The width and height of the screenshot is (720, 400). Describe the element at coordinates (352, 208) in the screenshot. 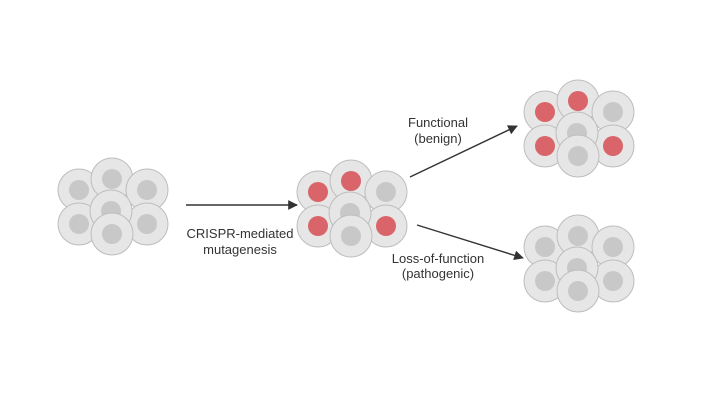

I see `cluster-mutagenized` at that location.